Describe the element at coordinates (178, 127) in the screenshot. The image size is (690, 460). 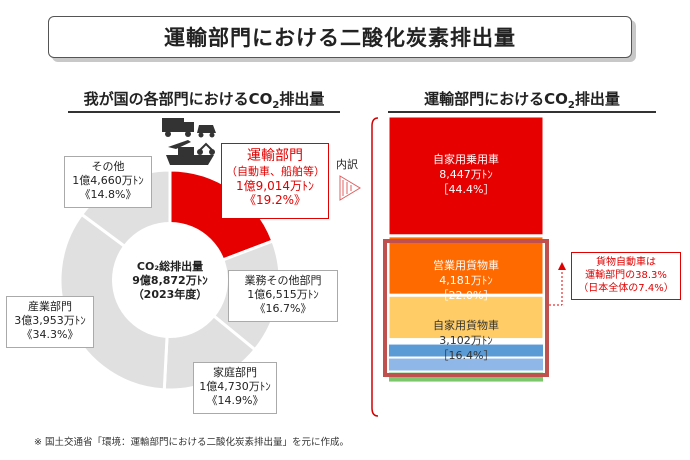
I see `truck-icon` at that location.